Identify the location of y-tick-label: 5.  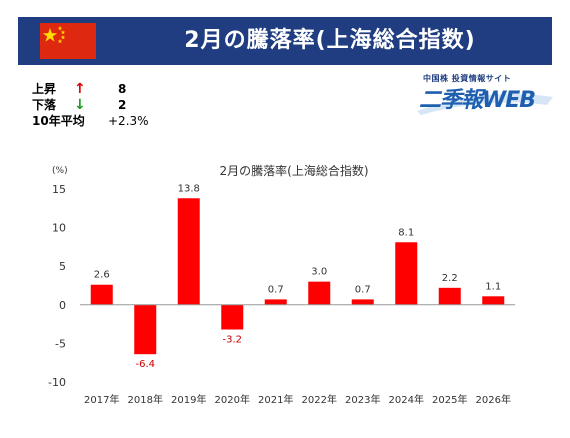
(62, 266).